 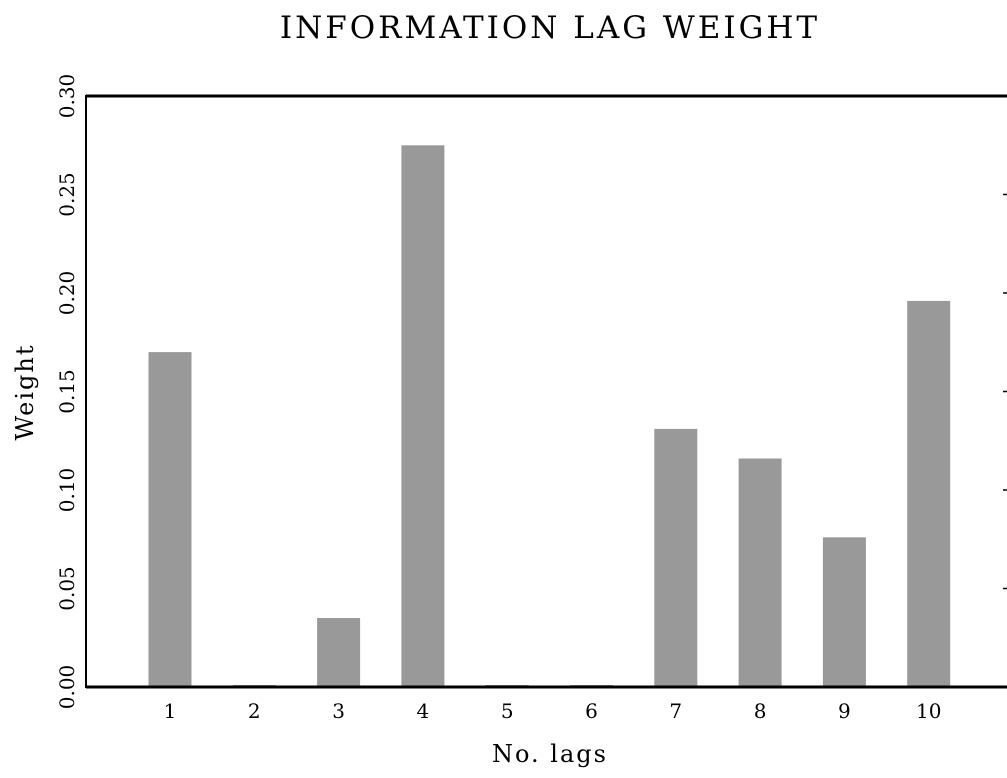 What do you see at coordinates (423, 711) in the screenshot?
I see `x-tick-label: 4` at bounding box center [423, 711].